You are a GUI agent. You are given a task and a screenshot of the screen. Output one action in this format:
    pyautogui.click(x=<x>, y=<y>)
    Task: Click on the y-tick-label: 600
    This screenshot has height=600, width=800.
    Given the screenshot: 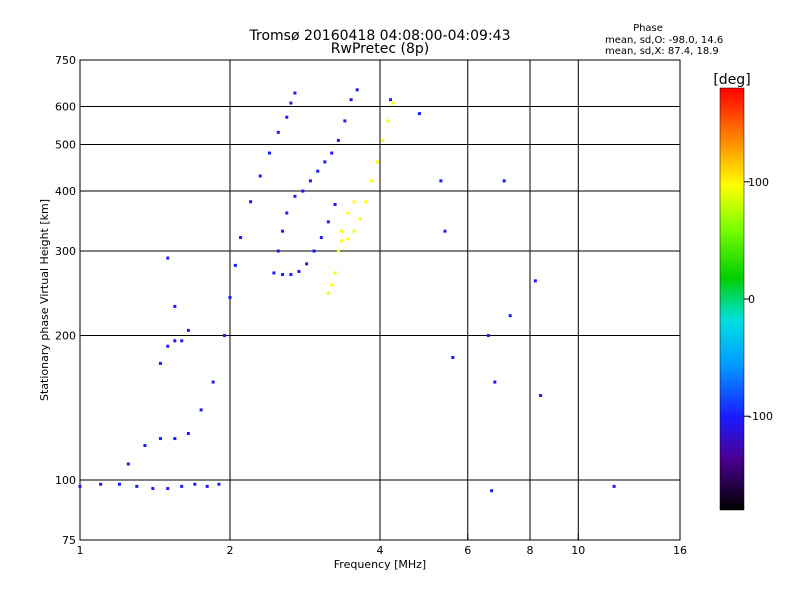 What is the action you would take?
    pyautogui.click(x=65, y=107)
    